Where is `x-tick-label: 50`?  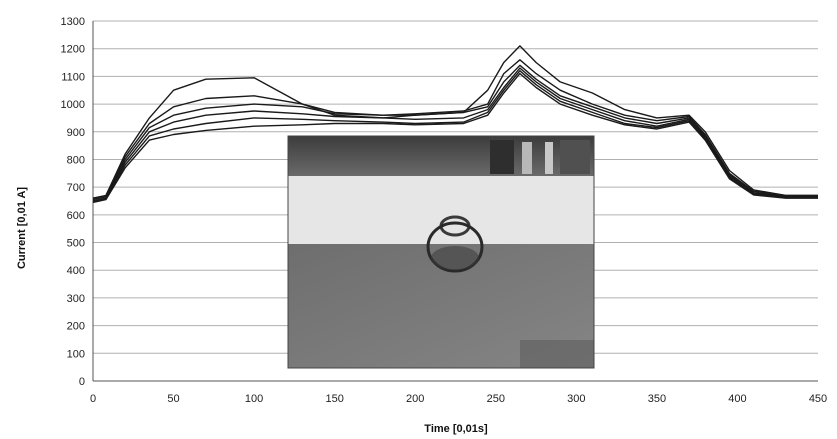 x-tick-label: 50 is located at coordinates (173, 399).